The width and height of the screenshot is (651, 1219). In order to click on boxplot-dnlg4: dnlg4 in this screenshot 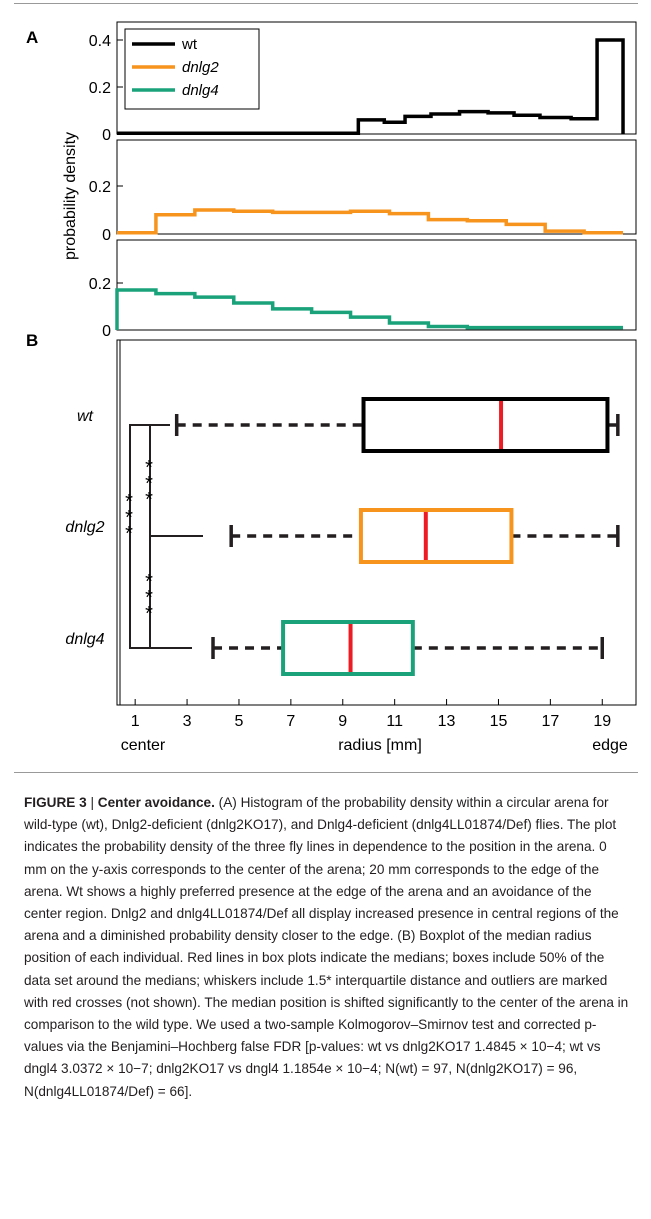, I will do `click(335, 648)`.